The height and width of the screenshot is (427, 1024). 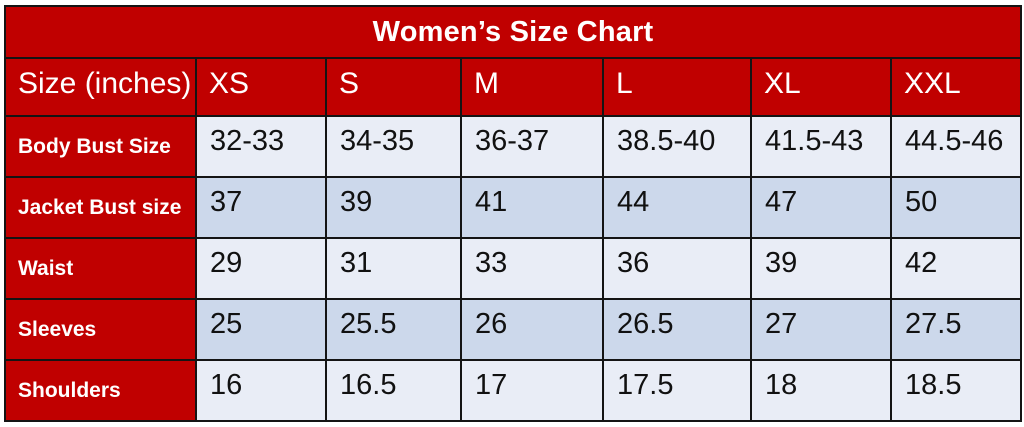 I want to click on cell-waist-xxl: 42, so click(x=956, y=268).